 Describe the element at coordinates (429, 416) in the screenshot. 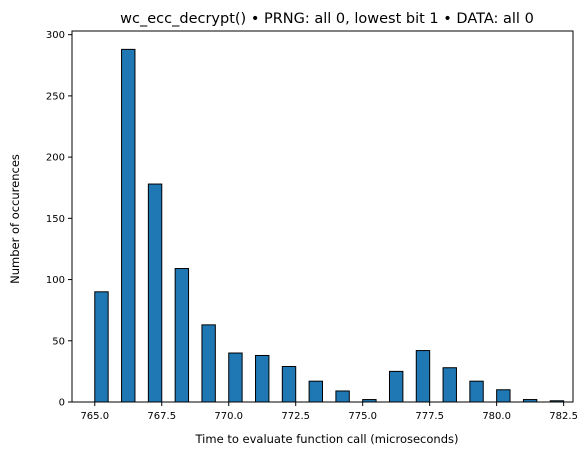

I see `x-tick-label: 777.5` at that location.